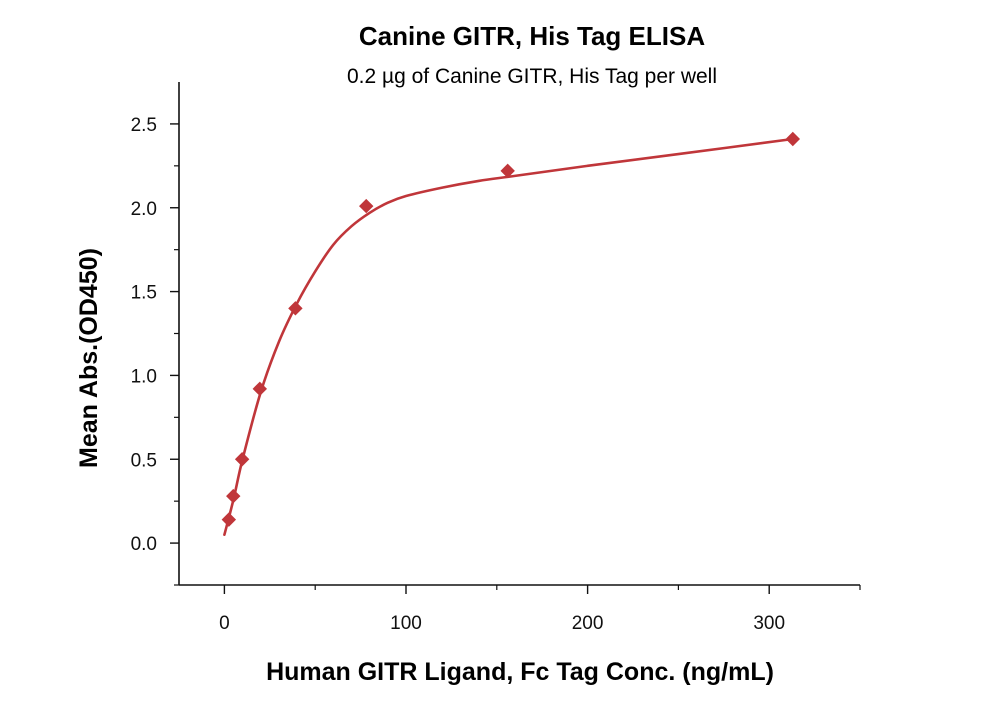 The width and height of the screenshot is (1000, 707). Describe the element at coordinates (769, 623) in the screenshot. I see `x-tick-label: 300` at that location.